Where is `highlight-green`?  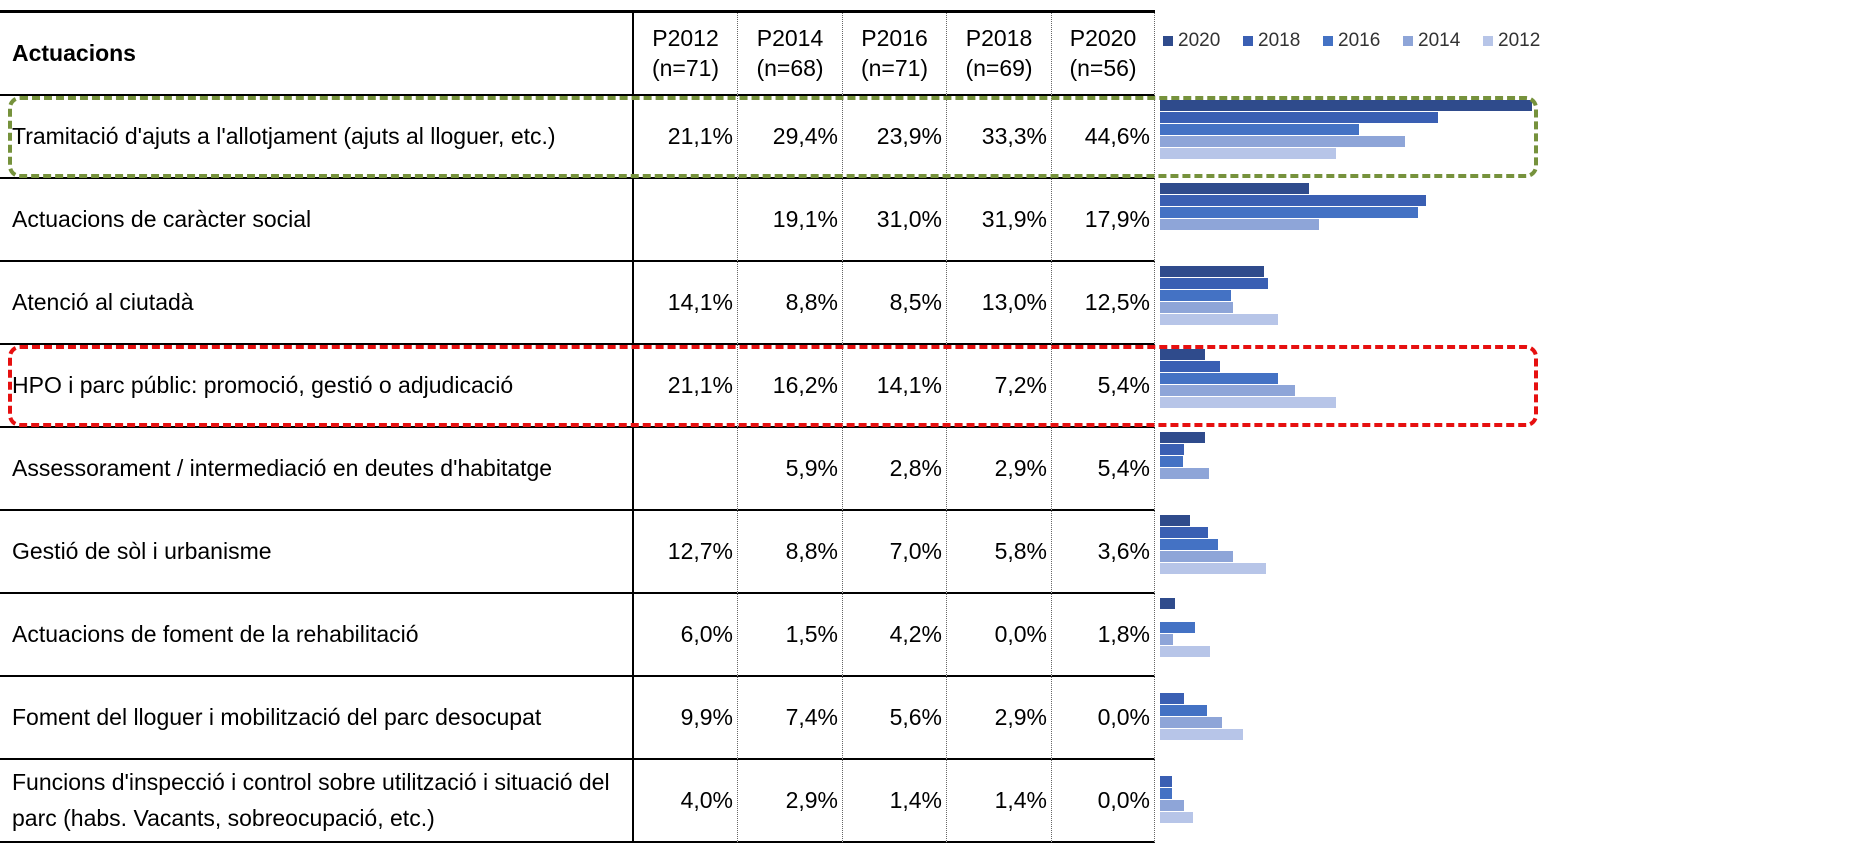
highlight-green is located at coordinates (773, 137).